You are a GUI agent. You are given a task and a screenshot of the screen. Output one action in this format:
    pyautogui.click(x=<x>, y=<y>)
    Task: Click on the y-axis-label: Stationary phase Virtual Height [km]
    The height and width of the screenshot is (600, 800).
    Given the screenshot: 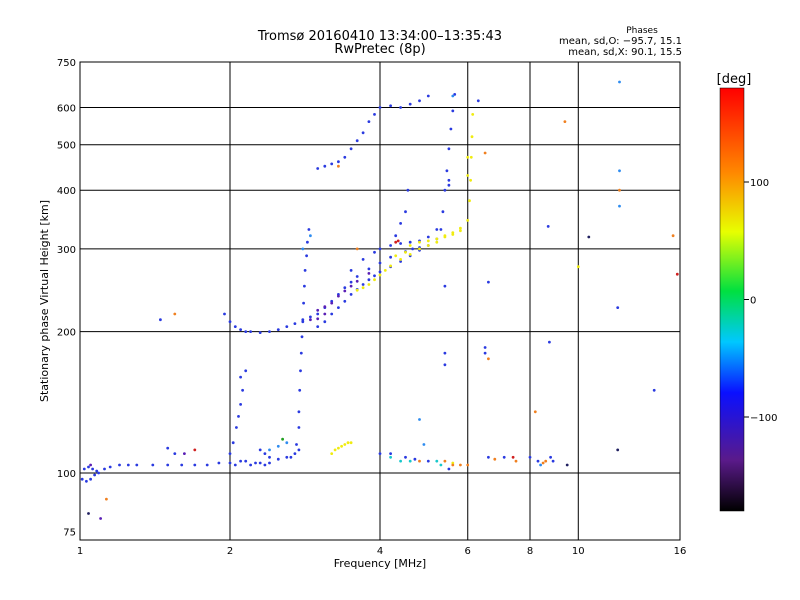 What is the action you would take?
    pyautogui.click(x=44, y=301)
    